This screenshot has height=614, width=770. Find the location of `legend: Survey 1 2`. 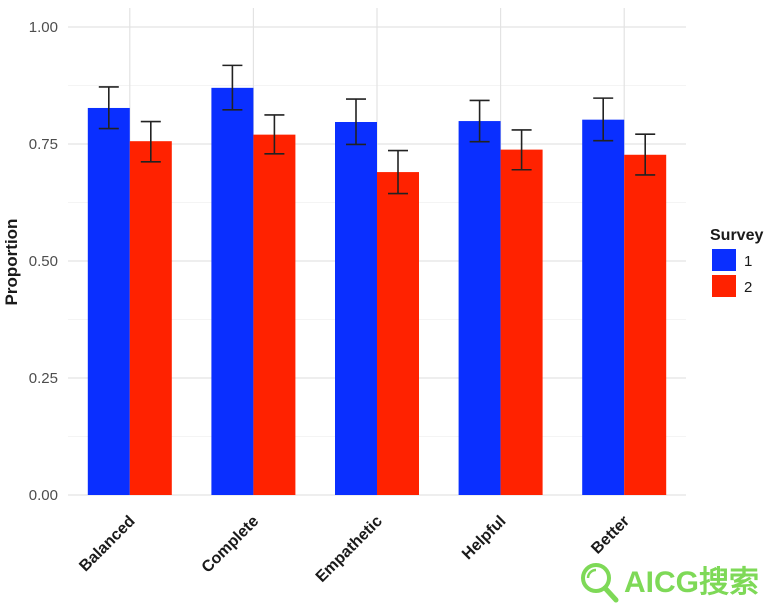

legend: Survey 1 2 is located at coordinates (736, 262).